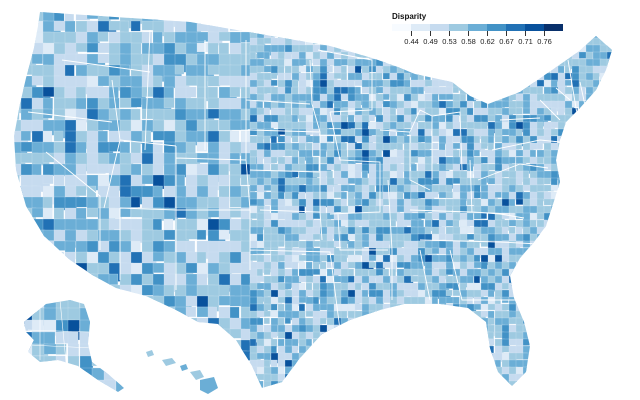 The height and width of the screenshot is (400, 640). What do you see at coordinates (409, 16) in the screenshot?
I see `legend-title: Disparity` at bounding box center [409, 16].